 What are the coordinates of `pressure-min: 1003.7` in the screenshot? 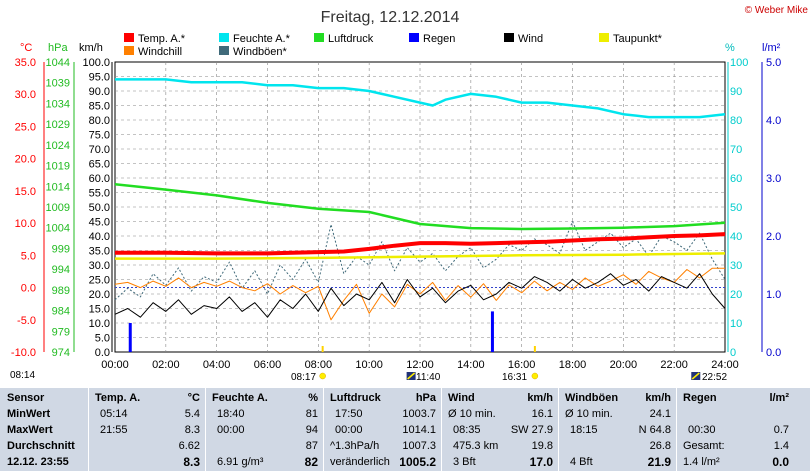 It's located at (419, 414).